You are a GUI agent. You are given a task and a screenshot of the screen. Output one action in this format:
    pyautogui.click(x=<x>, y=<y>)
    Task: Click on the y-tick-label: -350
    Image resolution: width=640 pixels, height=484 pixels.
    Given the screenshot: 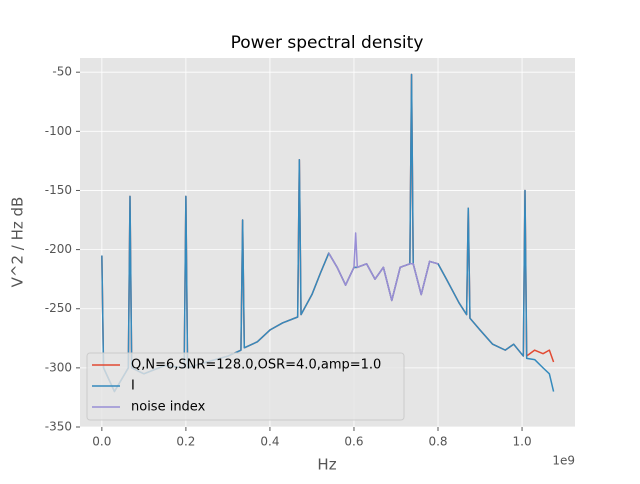 What is the action you would take?
    pyautogui.click(x=58, y=427)
    